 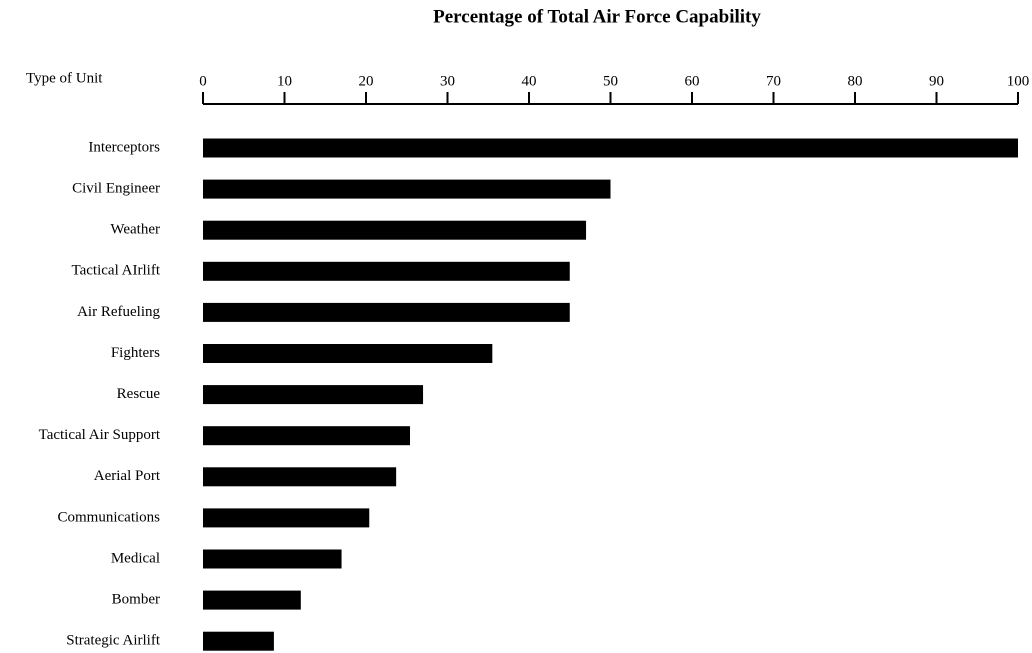 I want to click on x-tick-label: 70, so click(x=773, y=81).